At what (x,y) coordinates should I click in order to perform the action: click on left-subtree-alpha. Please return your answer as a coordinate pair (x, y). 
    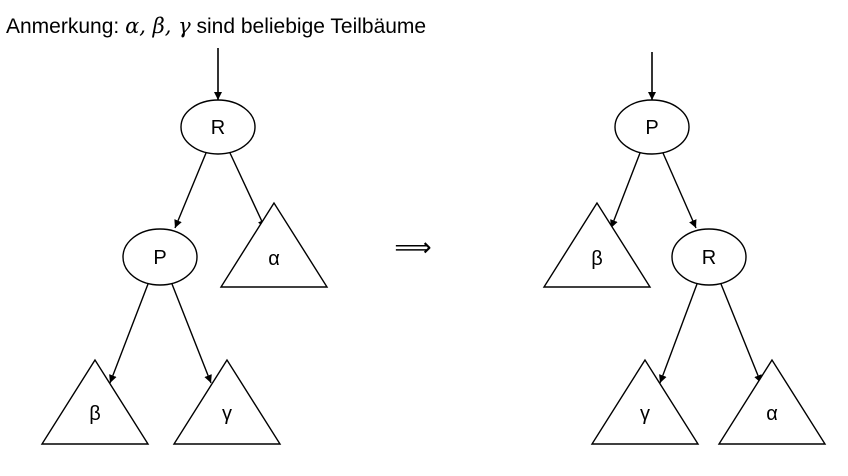
    Looking at the image, I should click on (274, 244).